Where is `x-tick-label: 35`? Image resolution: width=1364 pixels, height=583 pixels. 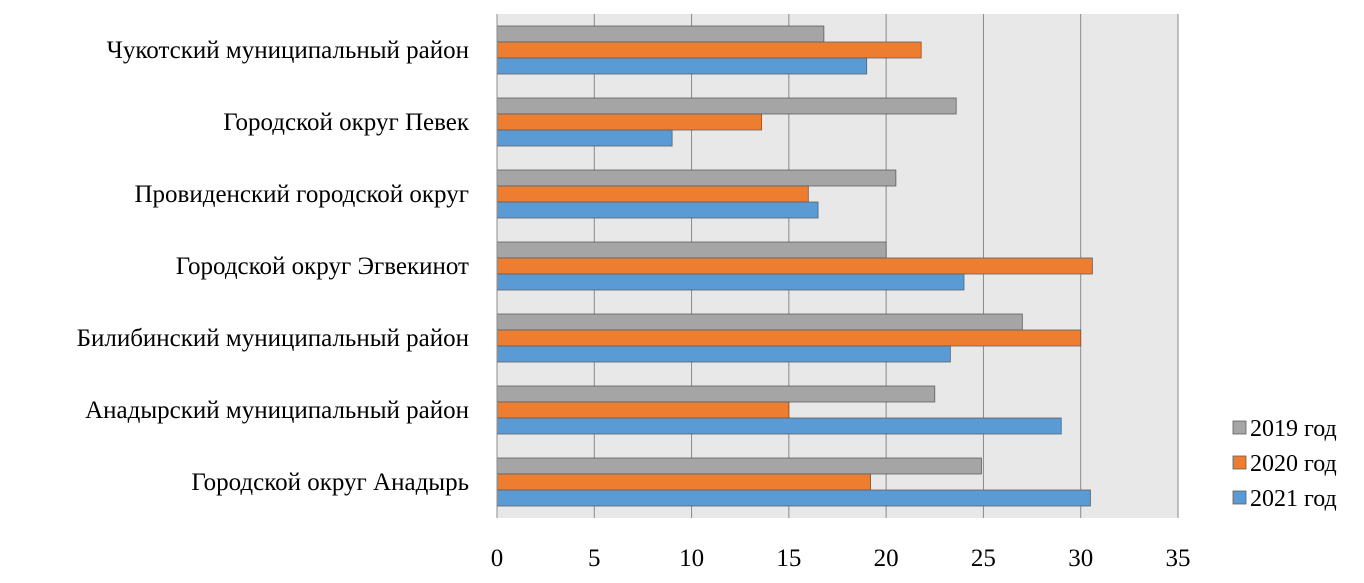 x-tick-label: 35 is located at coordinates (1178, 558).